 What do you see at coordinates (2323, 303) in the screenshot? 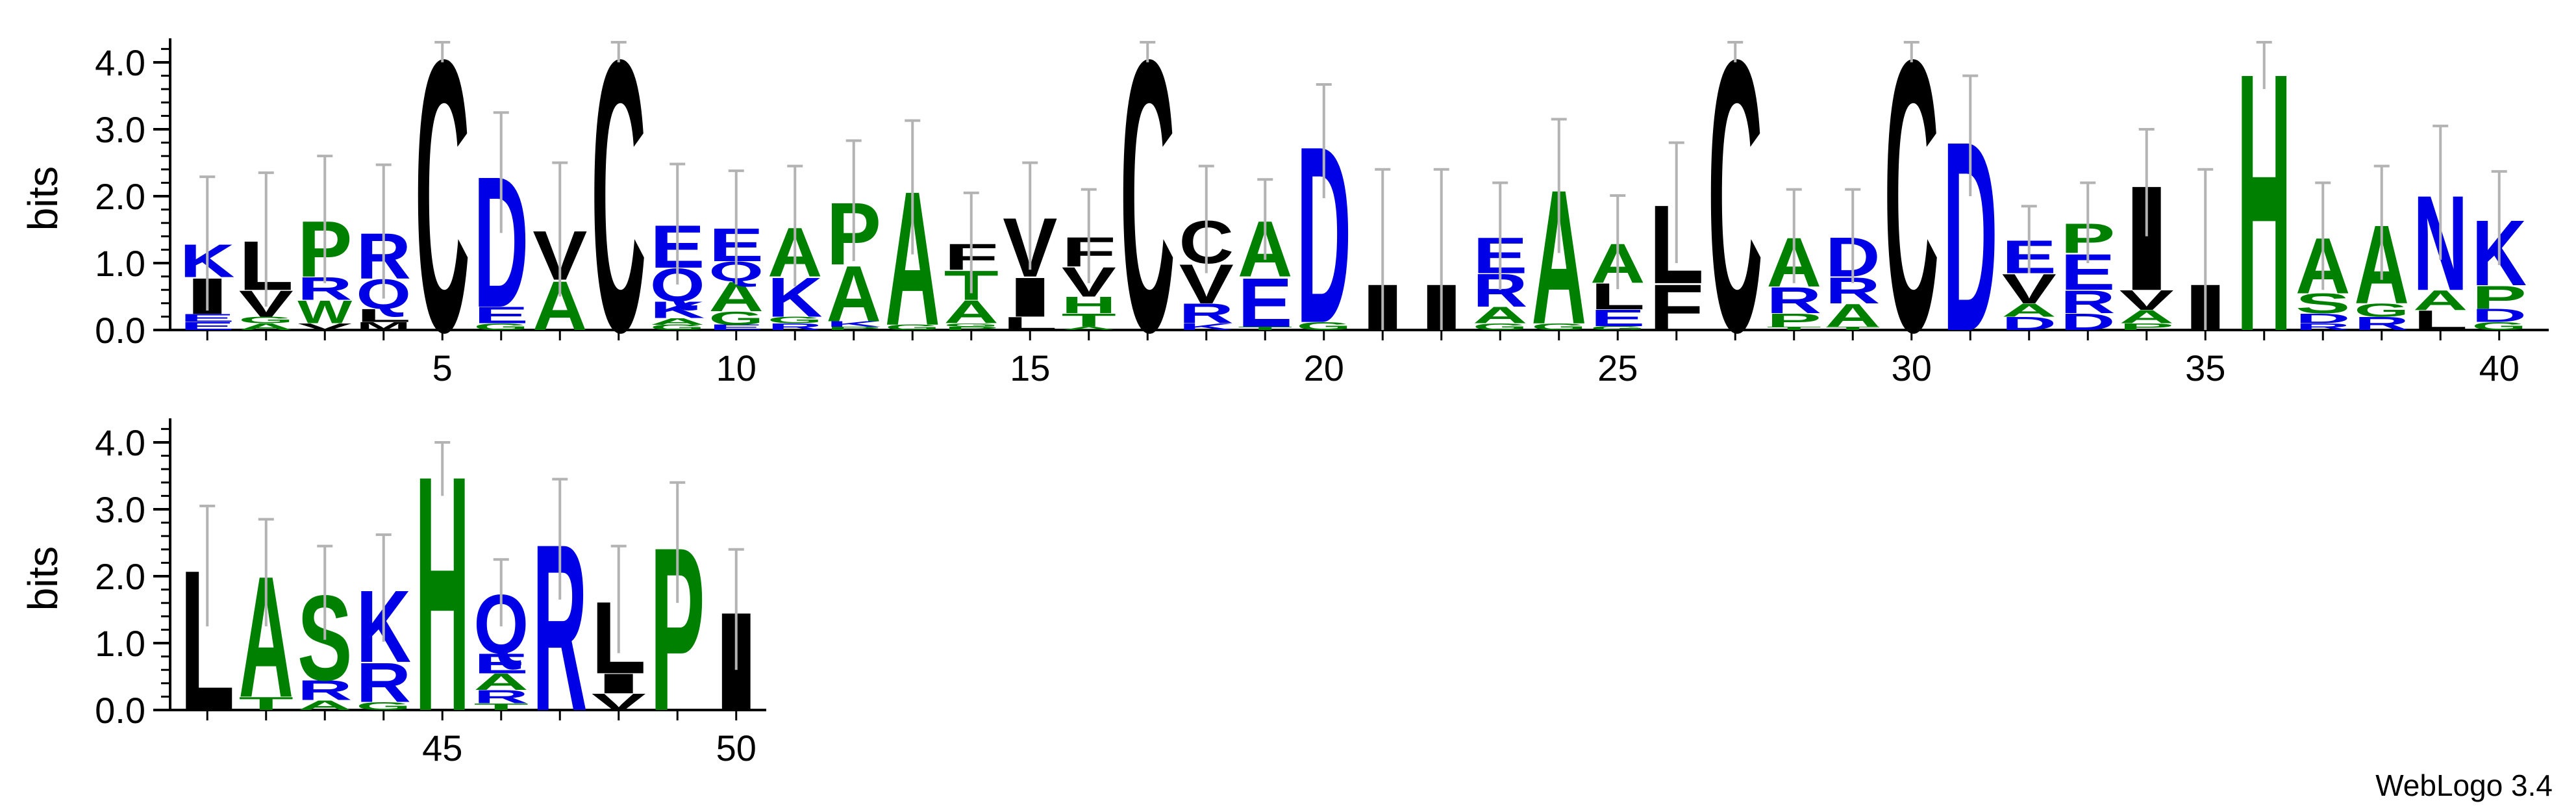
I see `residue-glyph: S` at bounding box center [2323, 303].